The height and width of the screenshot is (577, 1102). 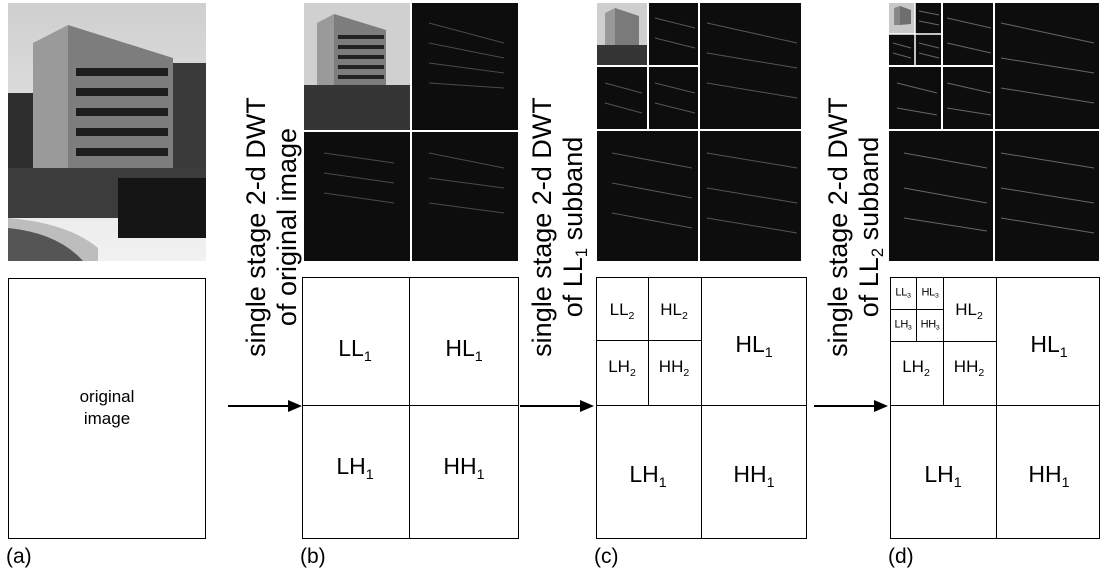 What do you see at coordinates (871, 227) in the screenshot?
I see `step3-line2: of LL2 subband` at bounding box center [871, 227].